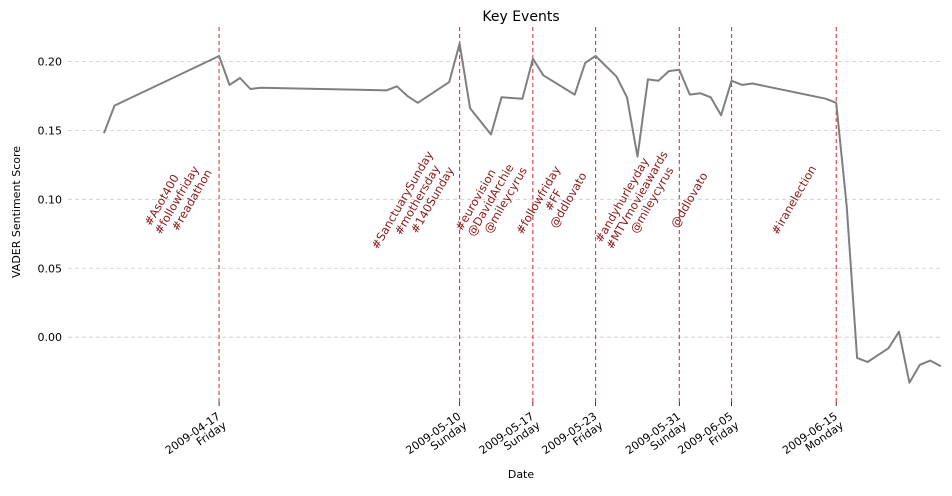 This screenshot has width=952, height=496. What do you see at coordinates (521, 474) in the screenshot?
I see `x-axis-label: Date` at bounding box center [521, 474].